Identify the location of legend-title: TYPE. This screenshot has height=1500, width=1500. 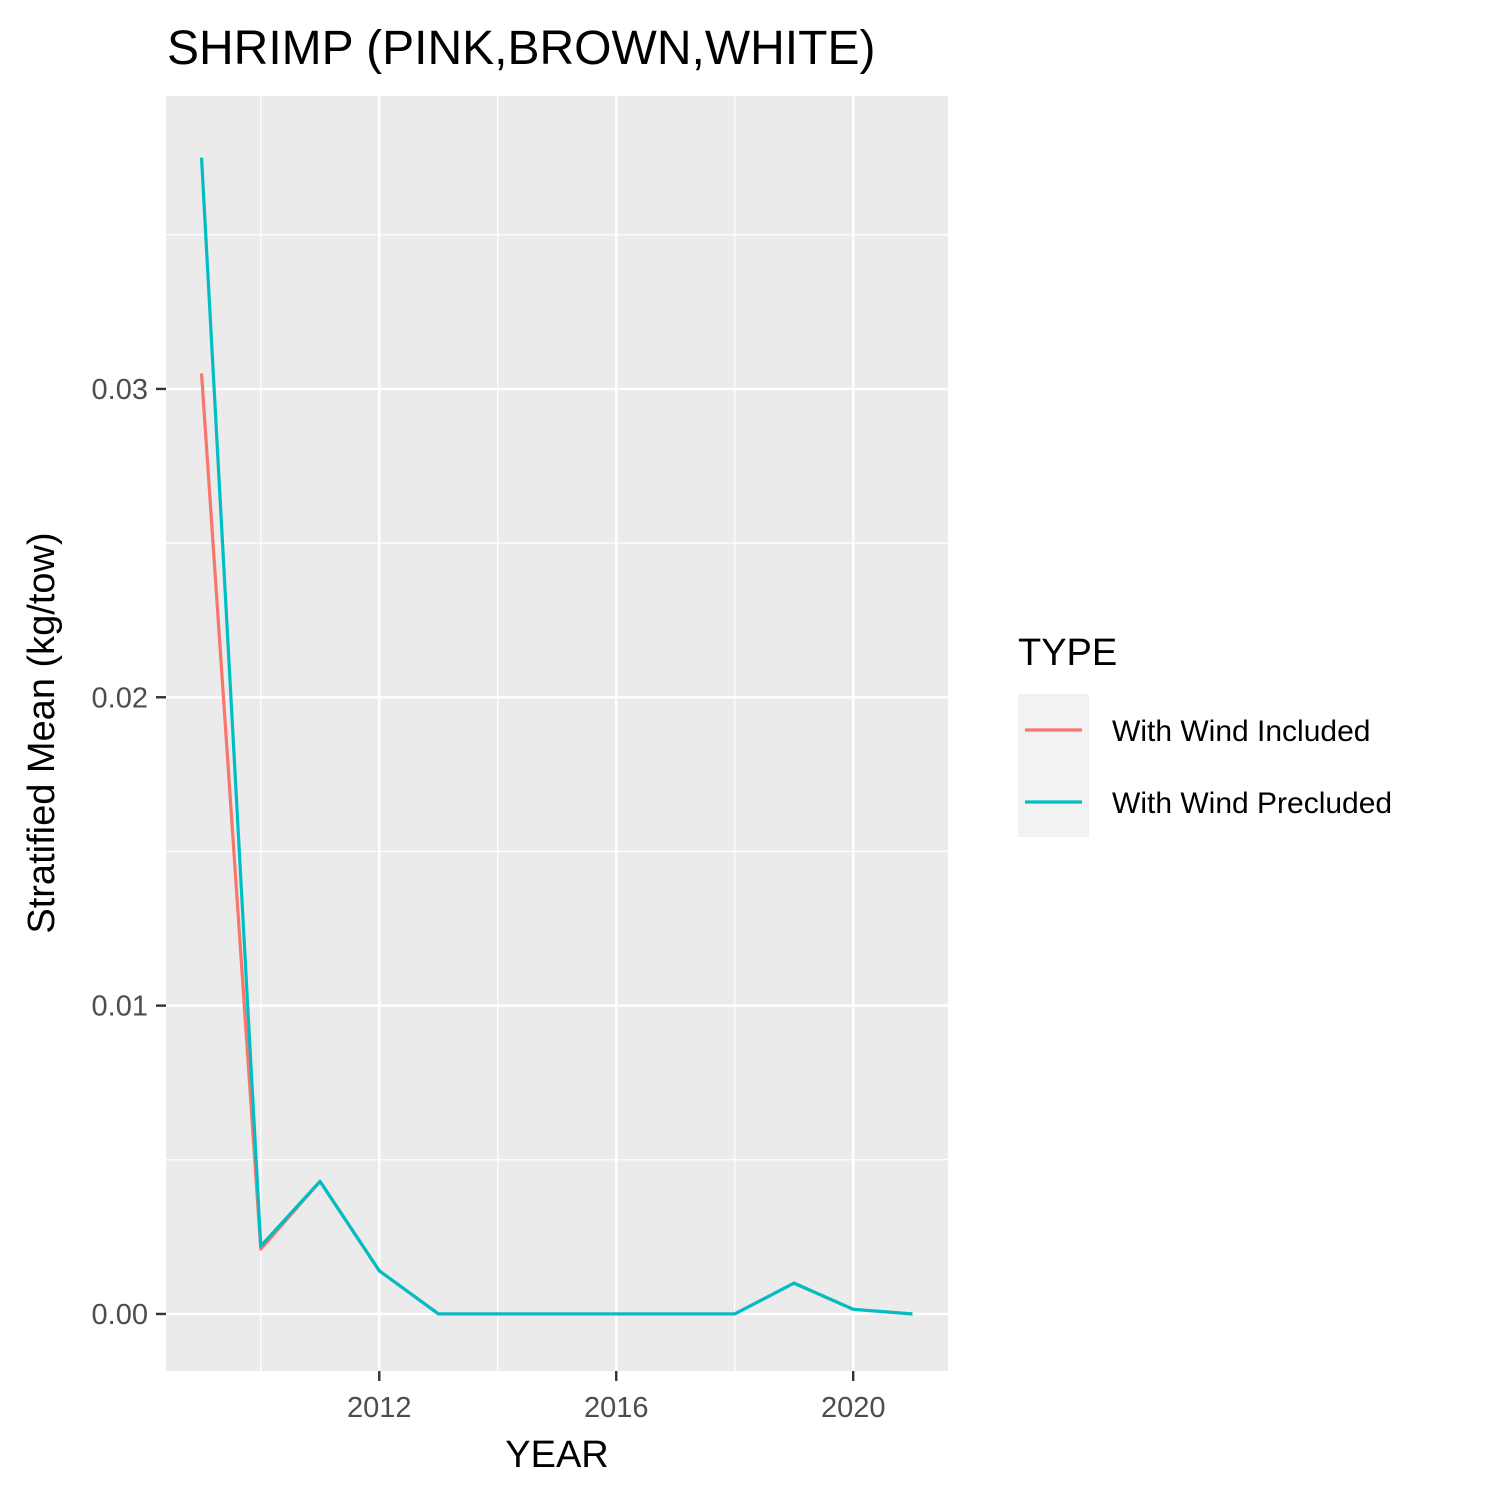
(1067, 653).